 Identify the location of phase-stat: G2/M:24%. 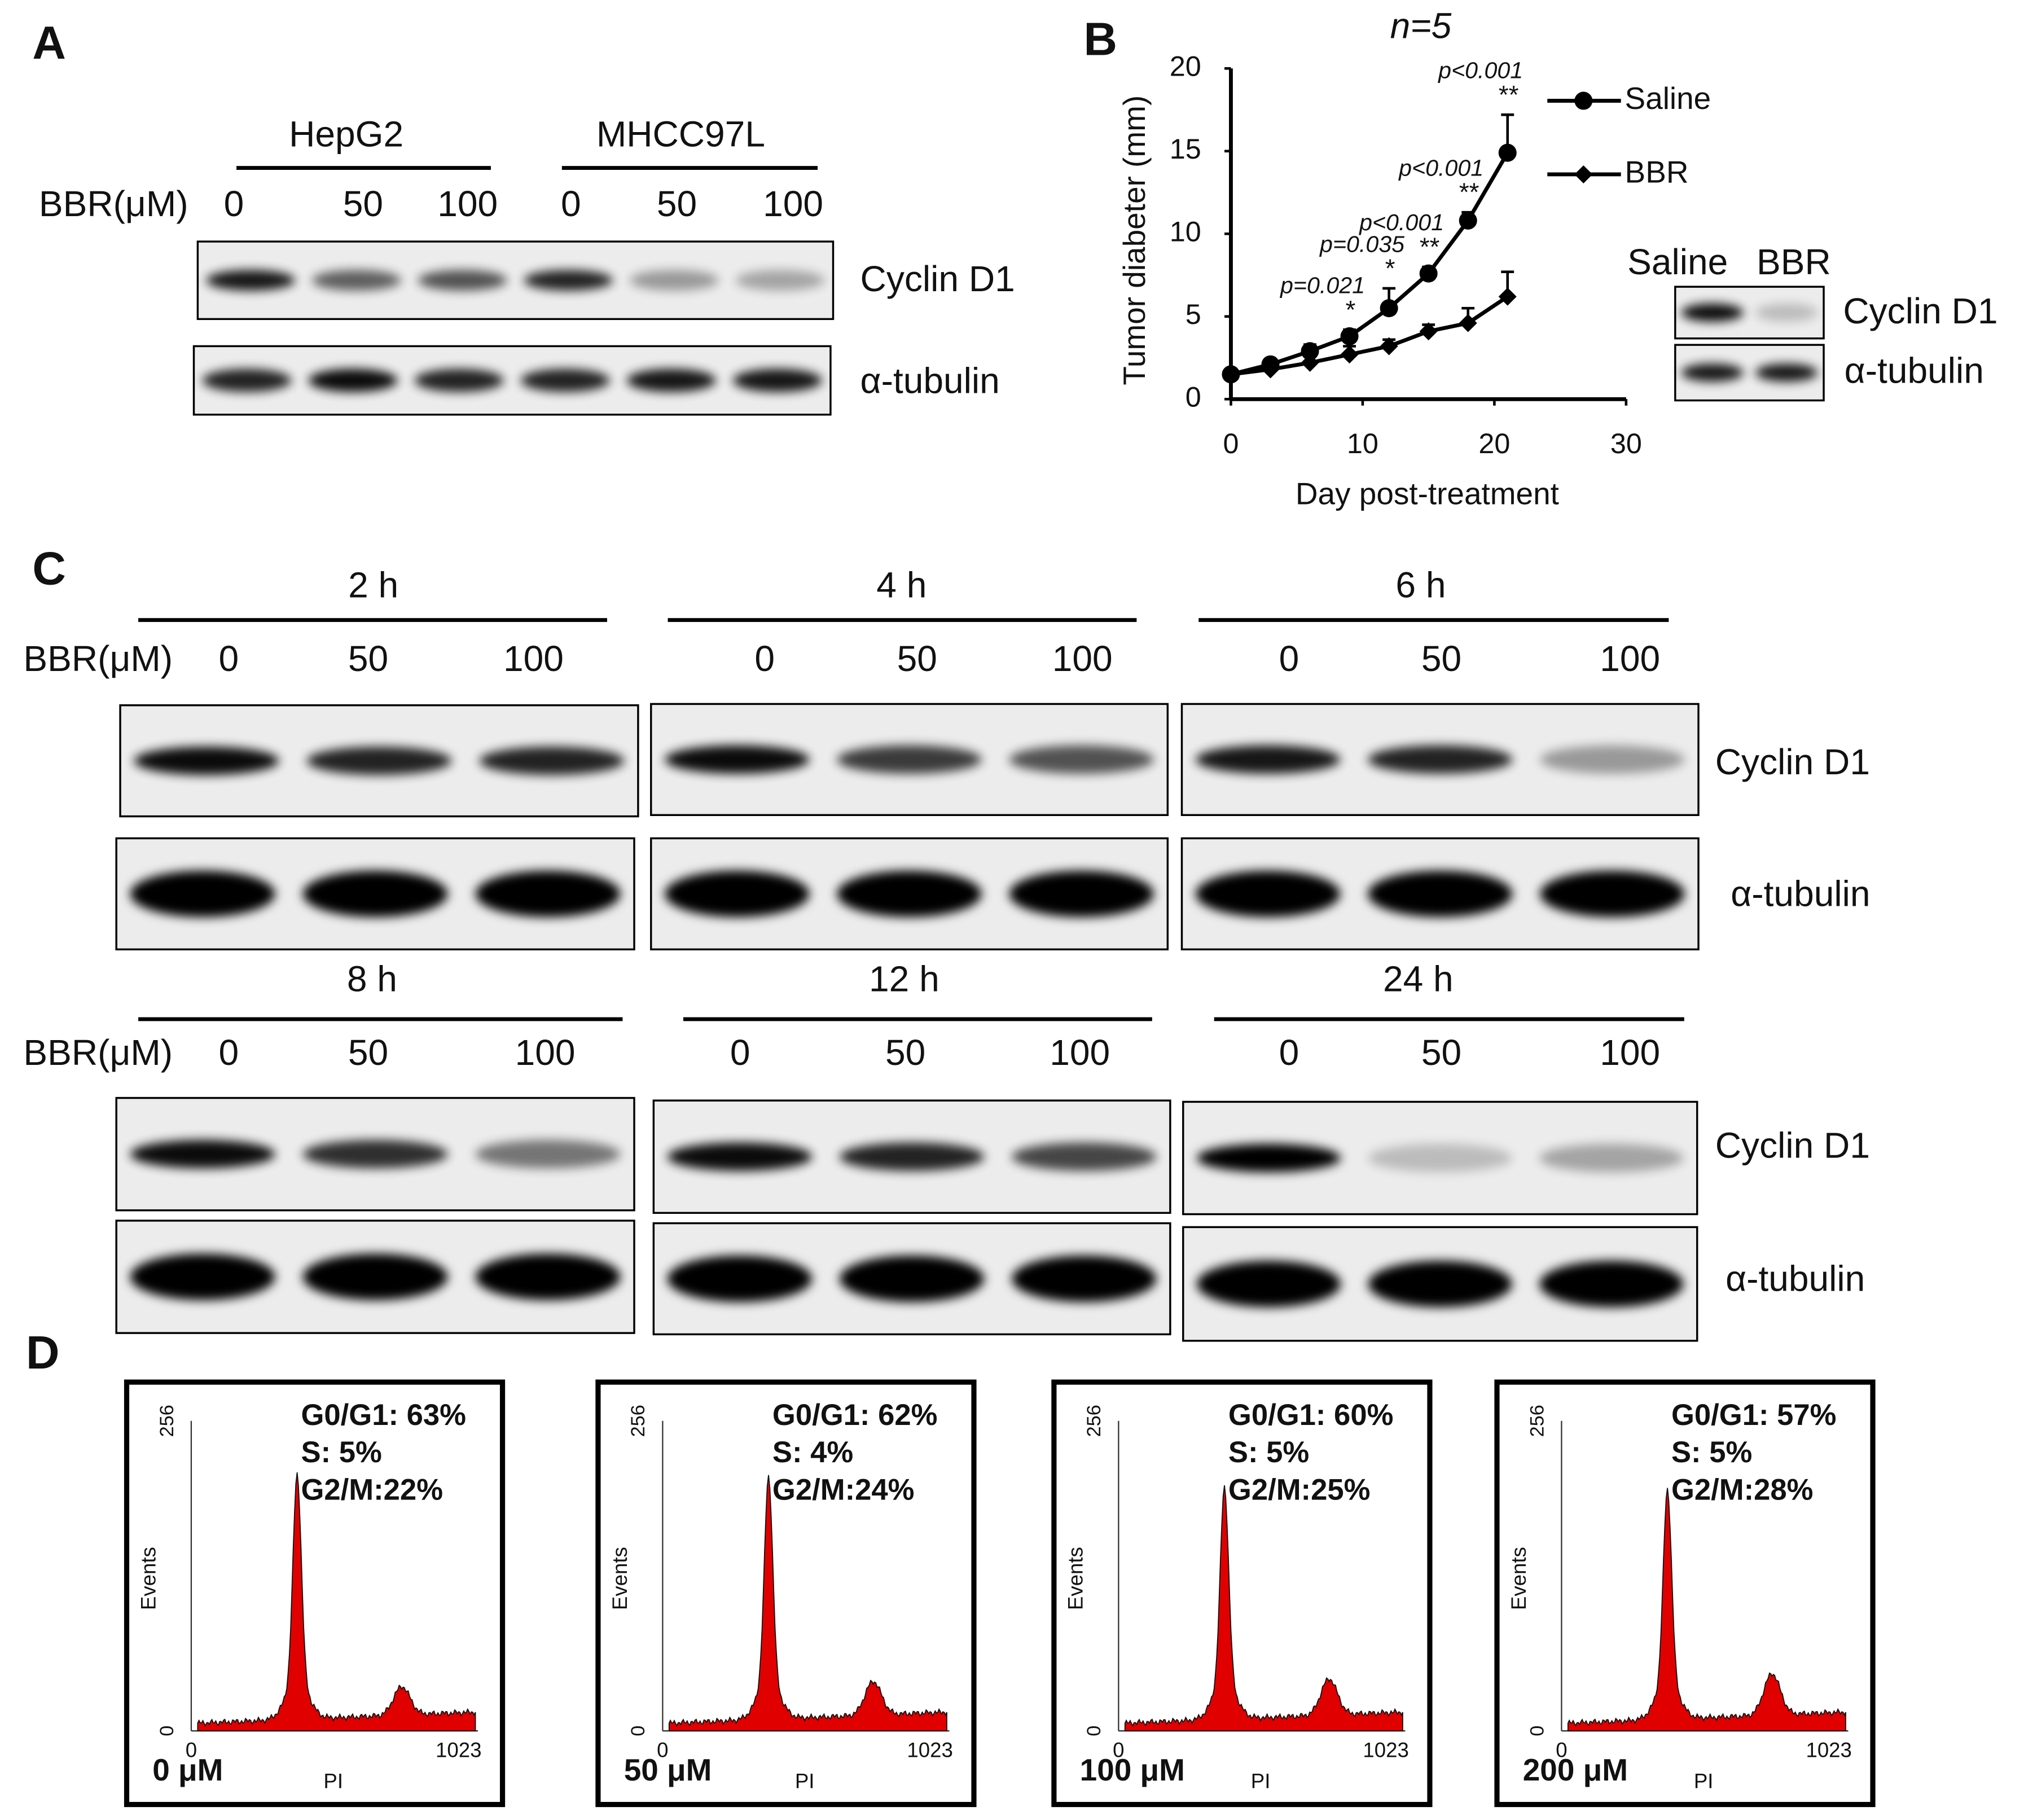
(843, 1490).